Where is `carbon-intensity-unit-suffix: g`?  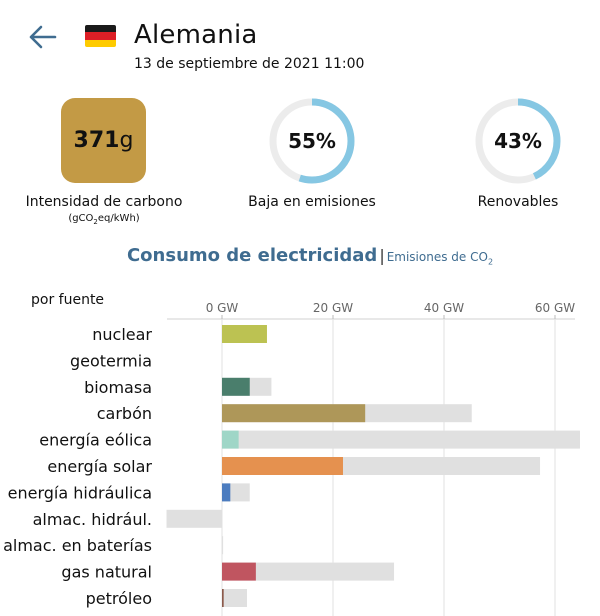
carbon-intensity-unit-suffix: g is located at coordinates (126, 140).